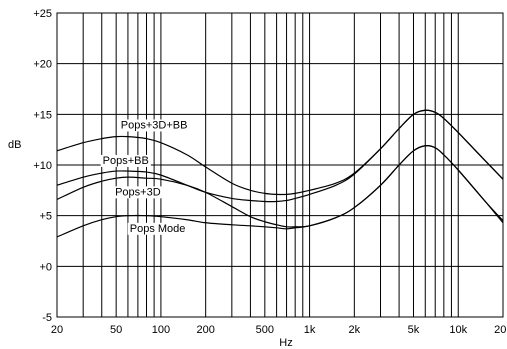 The image size is (507, 349). What do you see at coordinates (116, 330) in the screenshot?
I see `x-tick-label: 50` at bounding box center [116, 330].